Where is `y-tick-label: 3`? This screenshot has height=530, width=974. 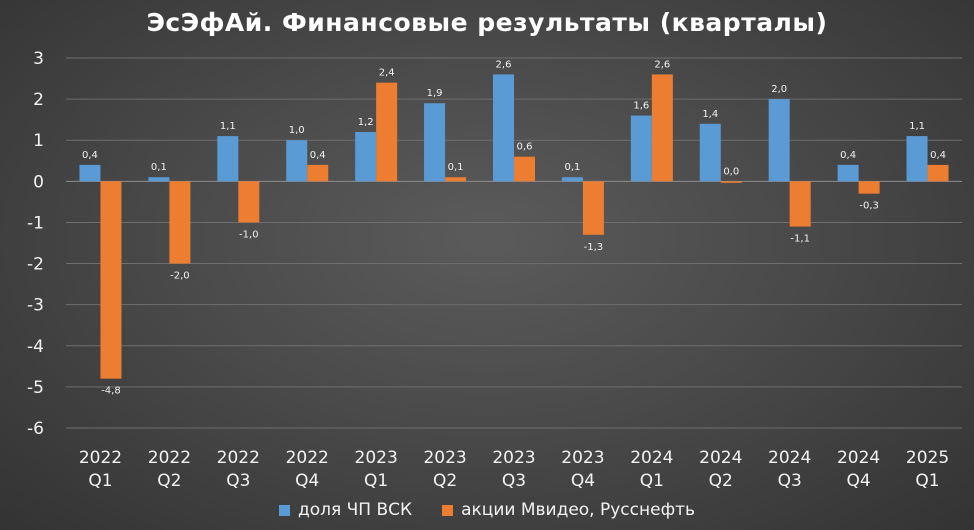
y-tick-label: 3 is located at coordinates (38, 59).